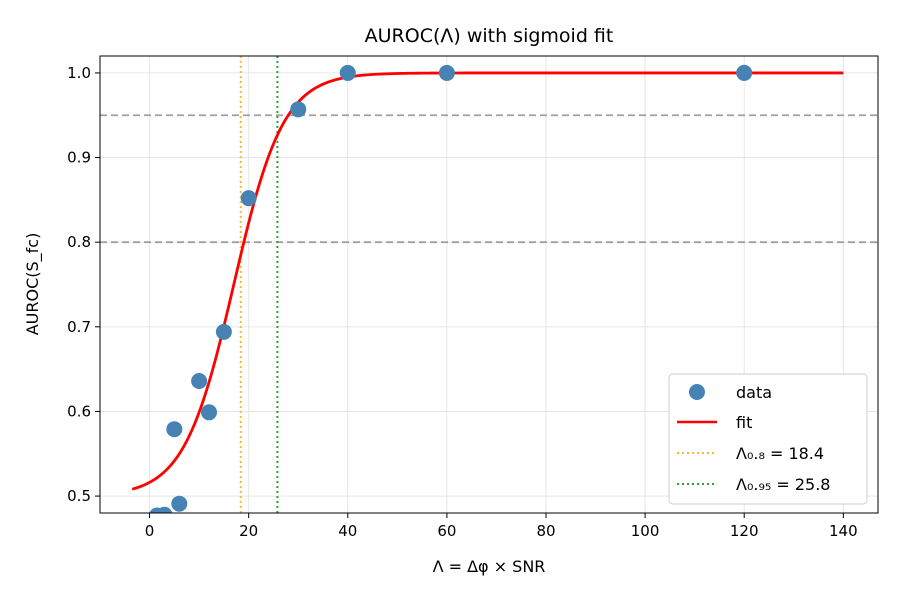 This screenshot has width=900, height=600. Describe the element at coordinates (489, 566) in the screenshot. I see `x-axis-title: Λ = Δφ × SNR` at that location.